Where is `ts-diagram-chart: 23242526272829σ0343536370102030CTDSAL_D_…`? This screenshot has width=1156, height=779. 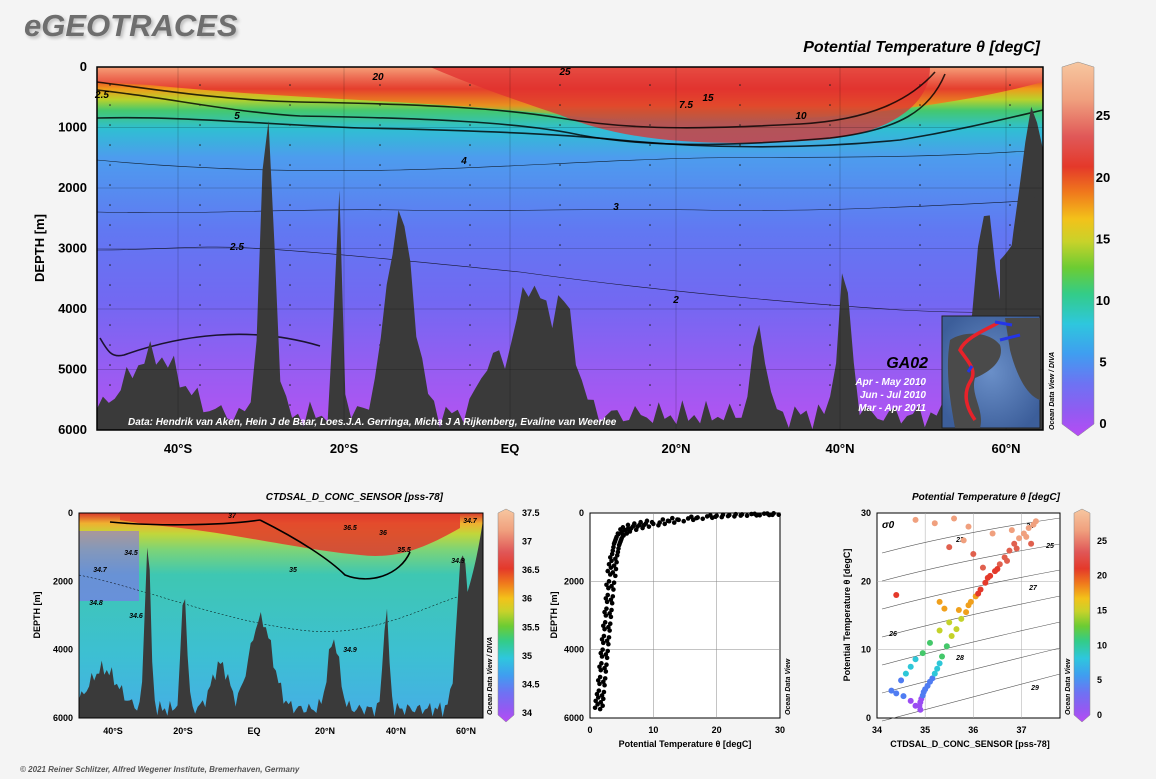 ts-diagram-chart: 23242526272829σ0343536370102030CTDSAL_D_… is located at coordinates (974, 620).